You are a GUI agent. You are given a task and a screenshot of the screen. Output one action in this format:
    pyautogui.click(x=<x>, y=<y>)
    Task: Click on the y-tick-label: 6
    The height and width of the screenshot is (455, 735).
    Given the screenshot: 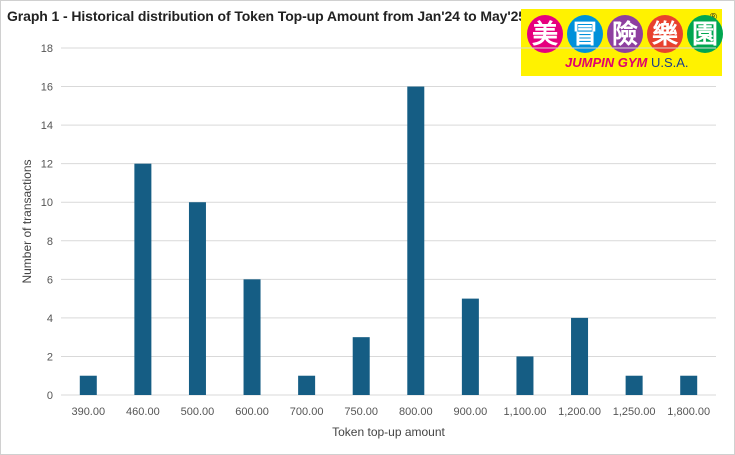 What is the action you would take?
    pyautogui.click(x=50, y=280)
    